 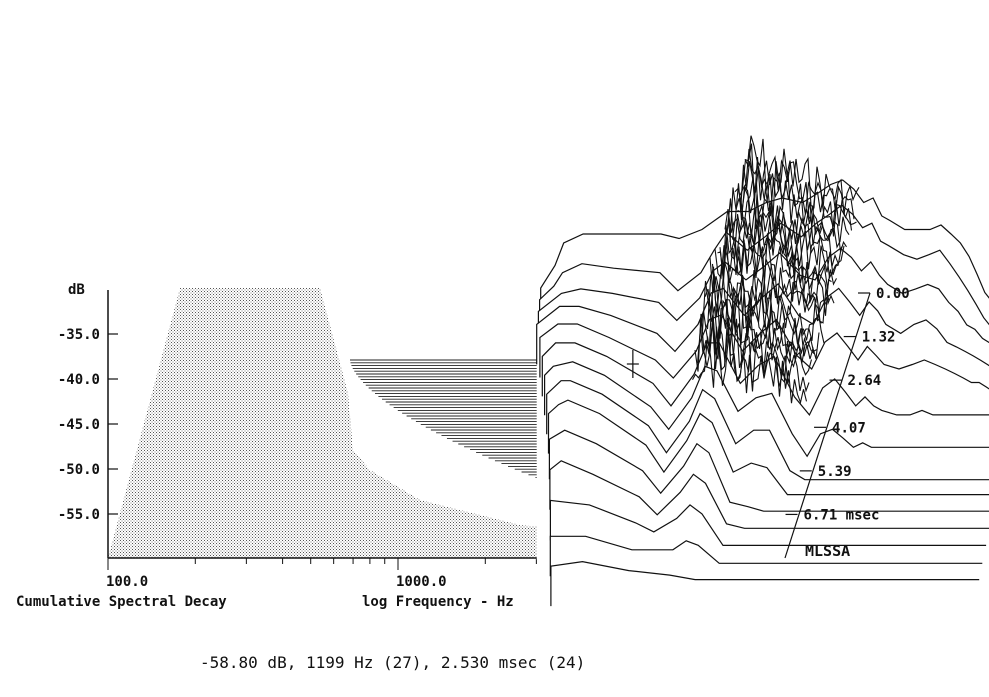 What do you see at coordinates (849, 428) in the screenshot?
I see `time-tick-label: 4.07` at bounding box center [849, 428].